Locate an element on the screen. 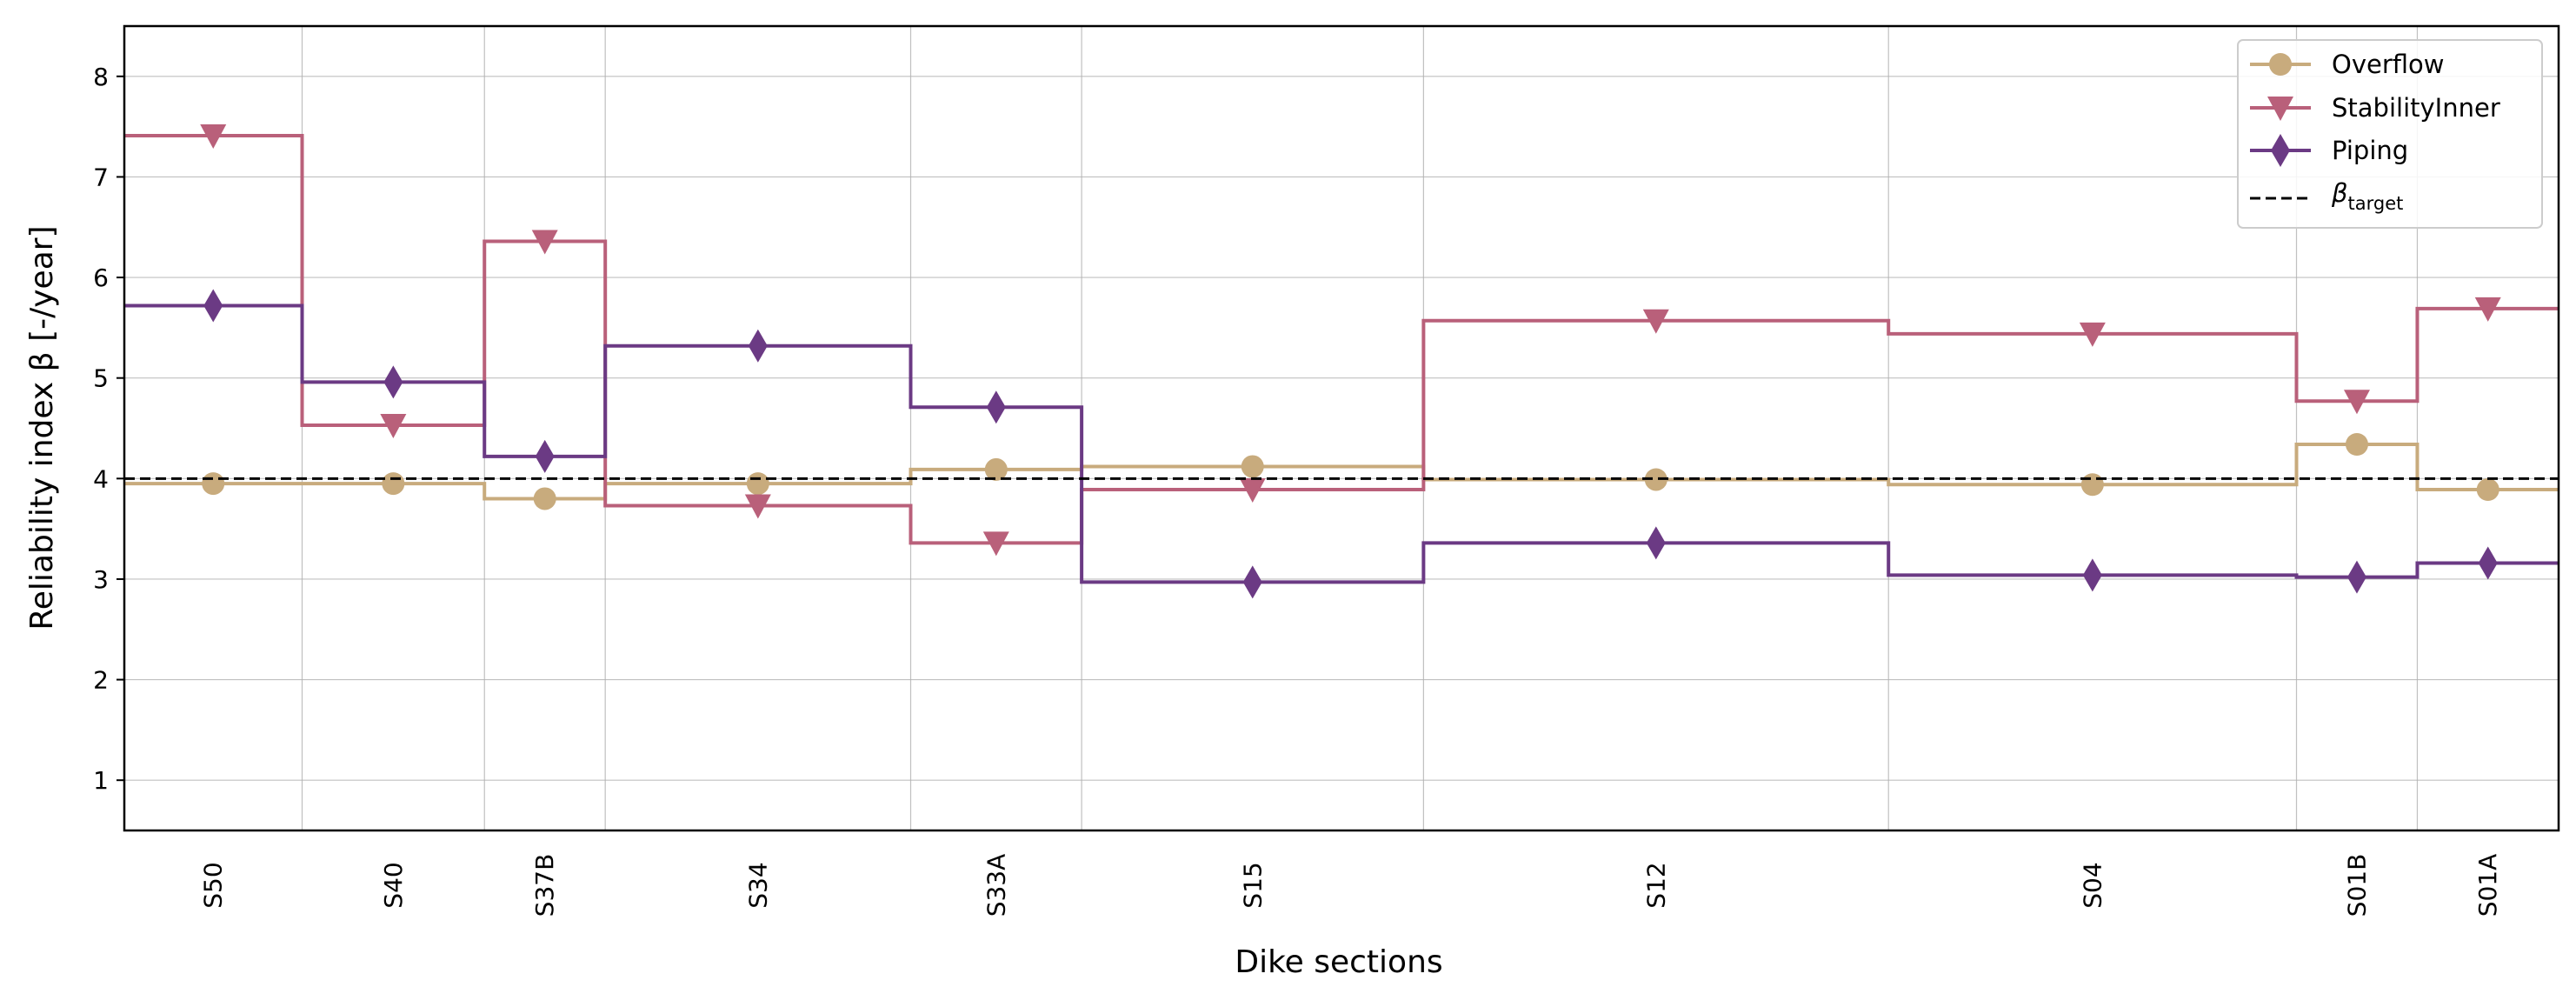  legend-box is located at coordinates (2390, 134).